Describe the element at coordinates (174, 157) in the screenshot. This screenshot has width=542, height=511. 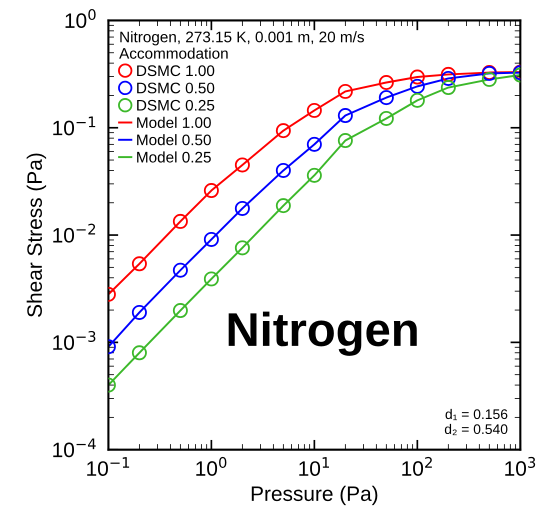
I see `legend-label: Model 0.25` at that location.